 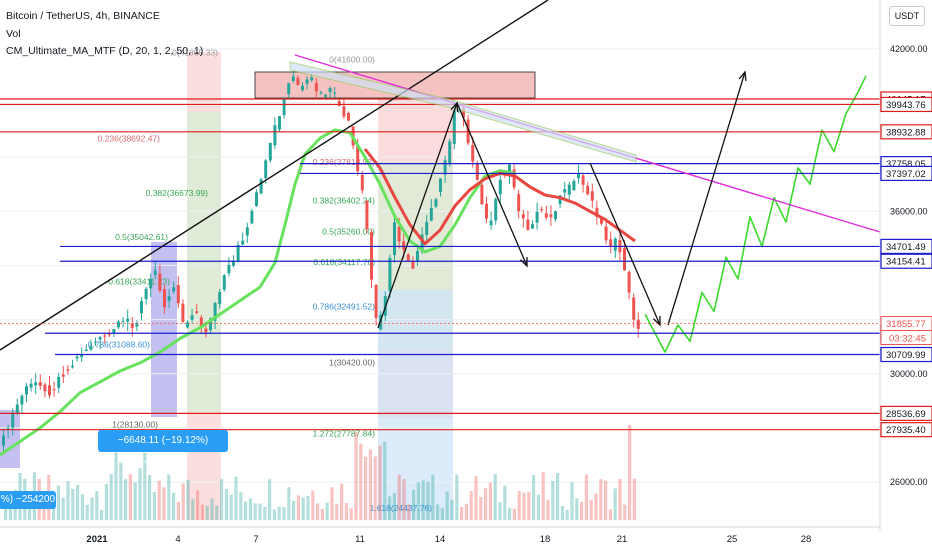 What do you see at coordinates (906, 324) in the screenshot?
I see `current-price-label: 31855.77` at bounding box center [906, 324].